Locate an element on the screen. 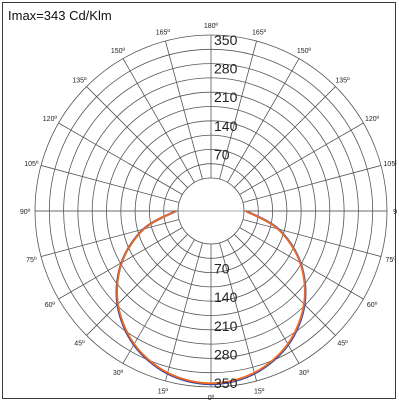  angle-label-left: 15º is located at coordinates (163, 392).